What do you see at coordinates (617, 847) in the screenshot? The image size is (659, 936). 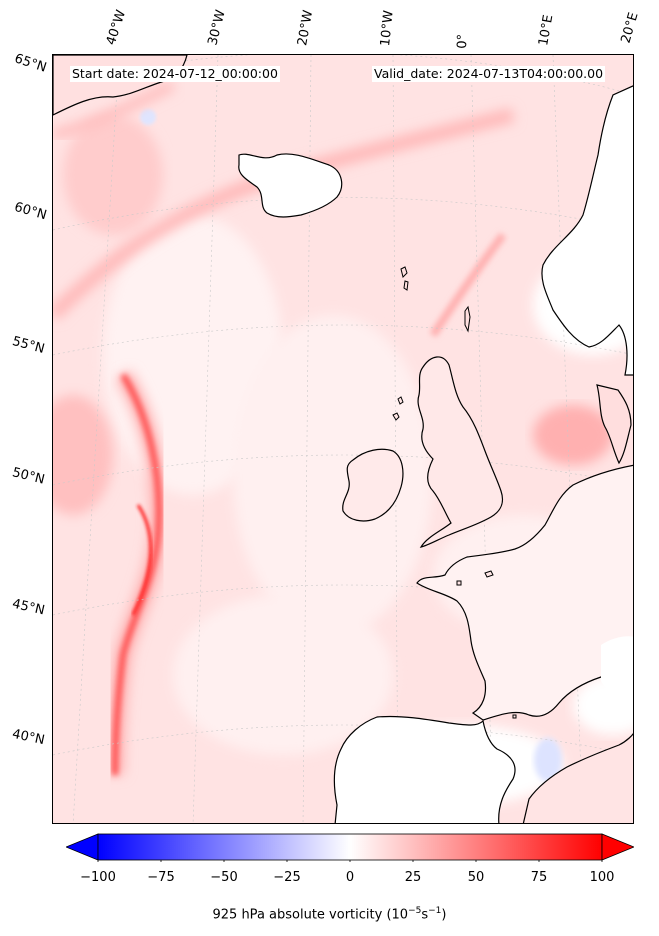 I see `colorbar-extend-max` at bounding box center [617, 847].